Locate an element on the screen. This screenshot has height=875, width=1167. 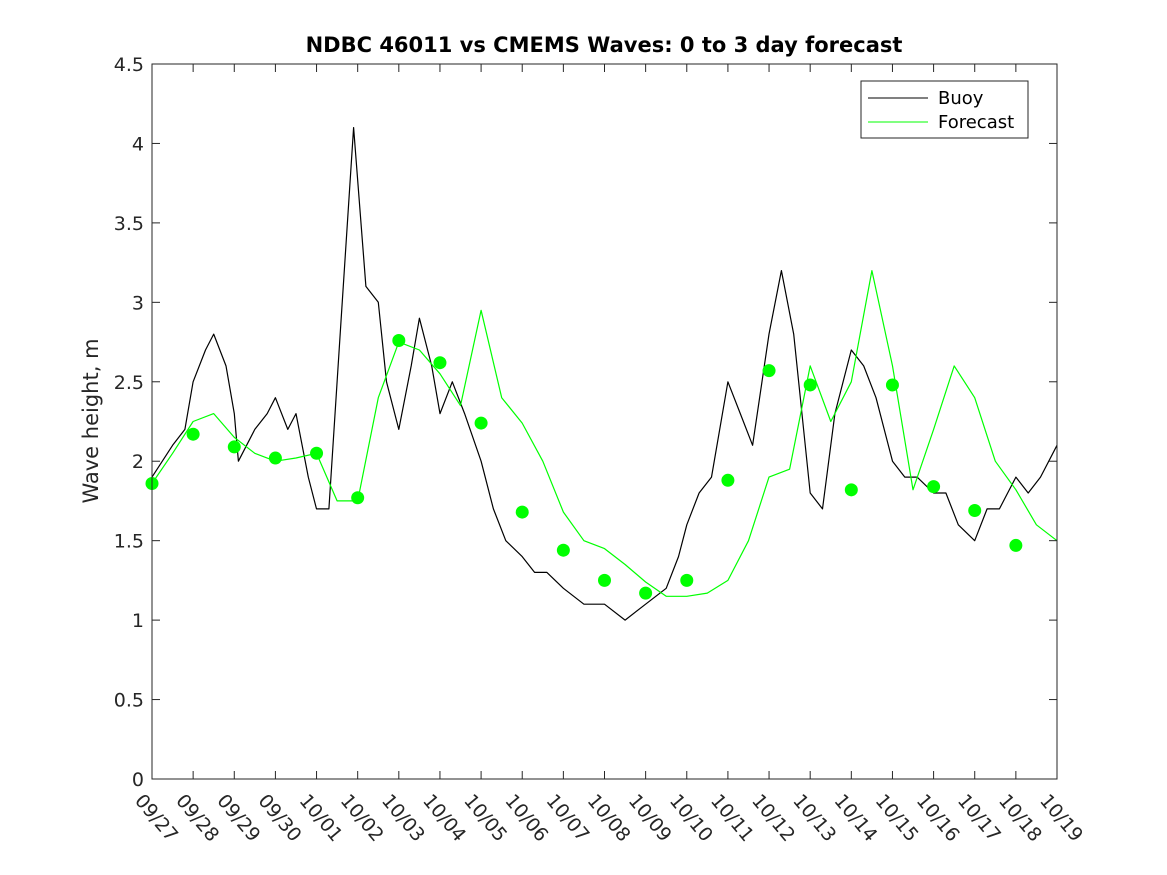
x-tick-label: 10/11 is located at coordinates (732, 818).